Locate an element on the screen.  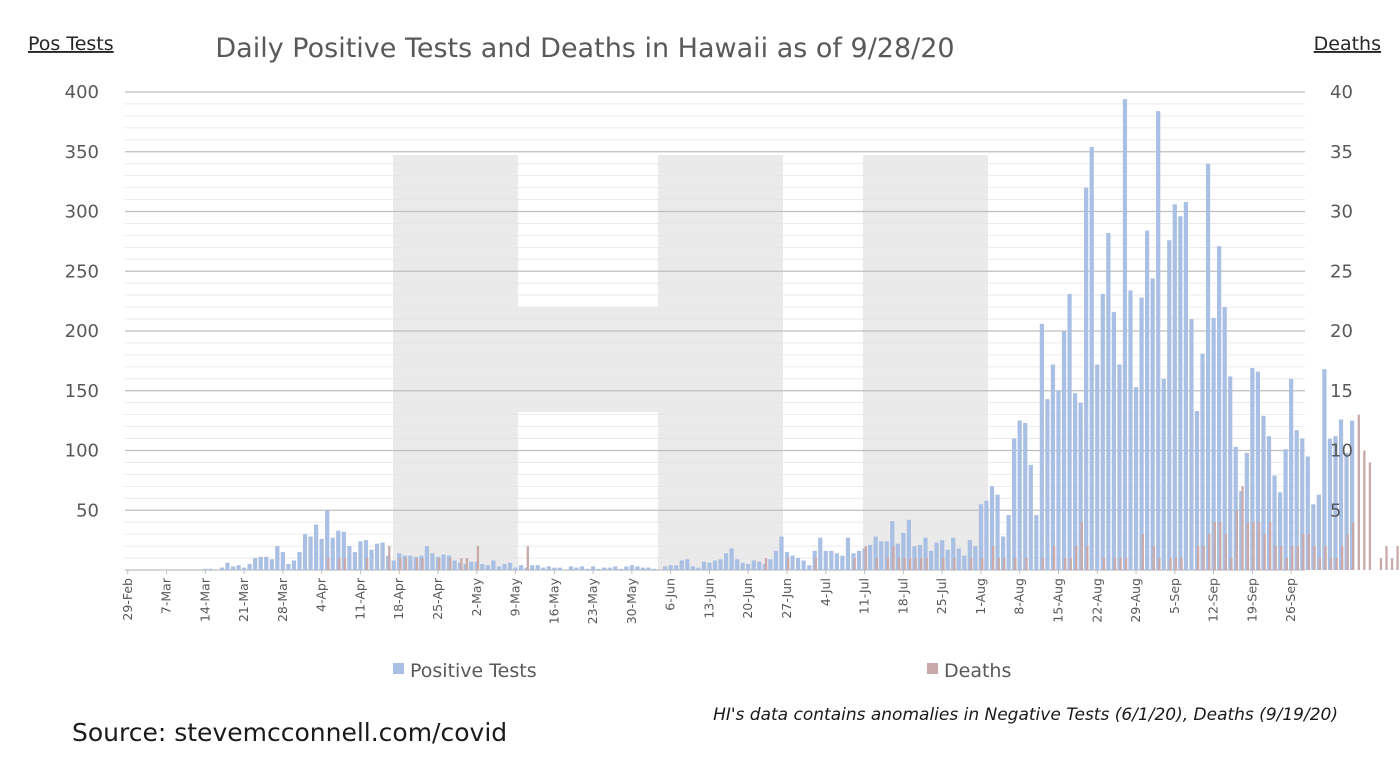
right-tick-label: 30 is located at coordinates (1341, 212).